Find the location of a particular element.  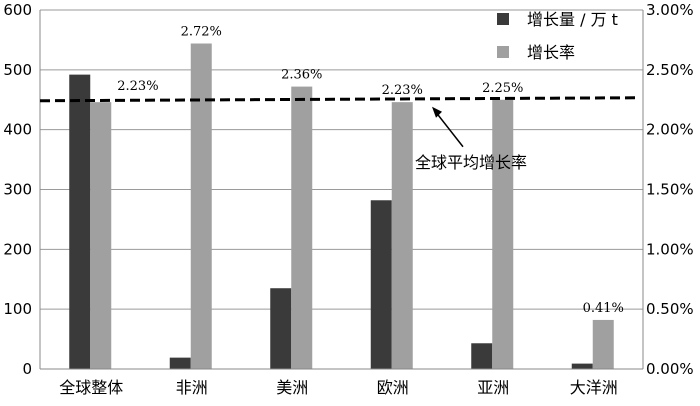

left-tick-label: 600 is located at coordinates (17, 10).